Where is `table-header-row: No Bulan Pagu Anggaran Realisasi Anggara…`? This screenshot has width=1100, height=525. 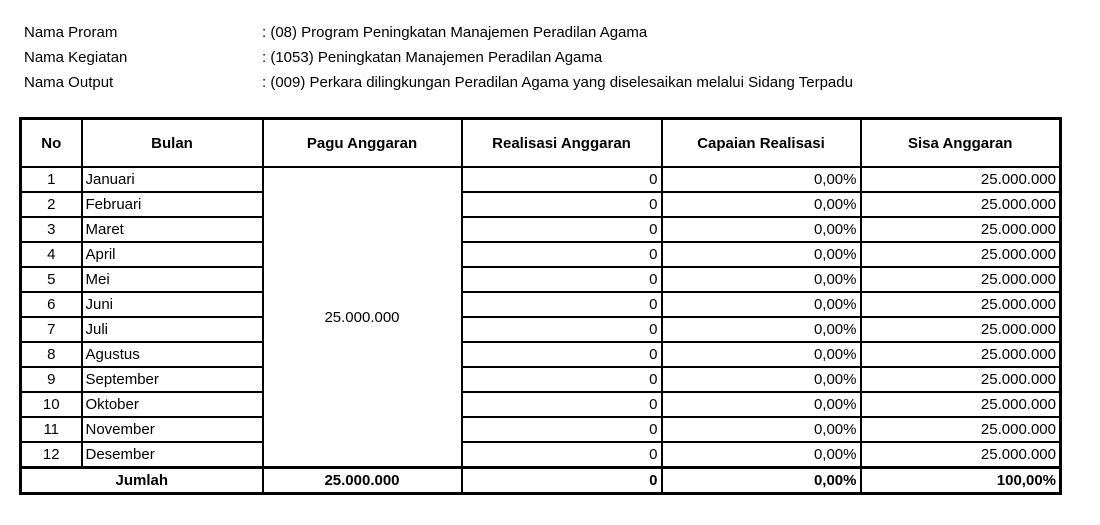
table-header-row: No Bulan Pagu Anggaran Realisasi Anggara… is located at coordinates (540, 142).